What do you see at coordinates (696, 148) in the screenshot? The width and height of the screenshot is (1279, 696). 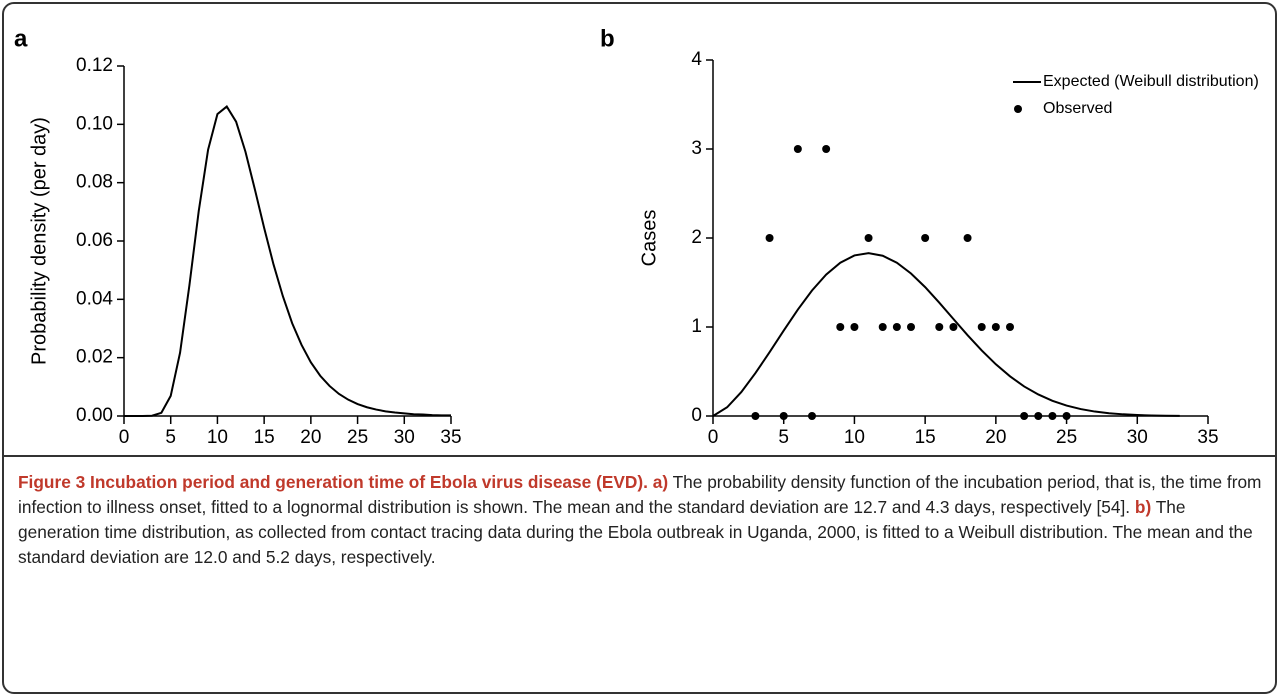 I see `y-tick-label: 3` at bounding box center [696, 148].